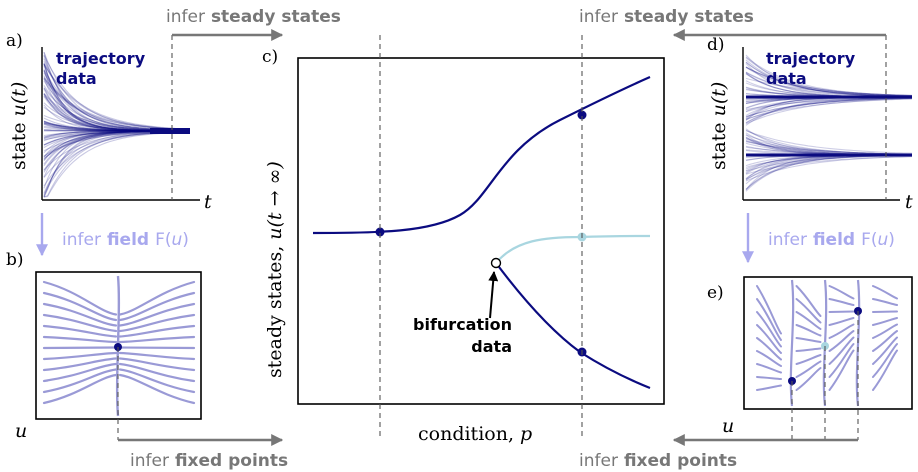 Image resolution: width=918 pixels, height=472 pixels. What do you see at coordinates (493, 295) in the screenshot?
I see `bifurcation-arrow` at bounding box center [493, 295].